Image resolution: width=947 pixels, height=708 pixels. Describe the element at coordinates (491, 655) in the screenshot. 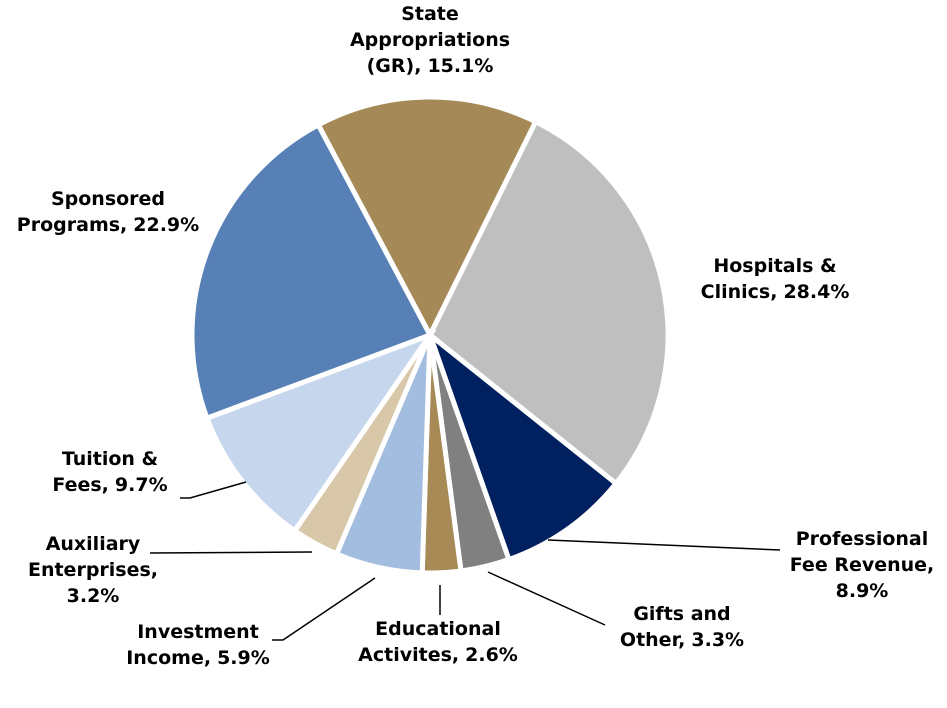

I see `value-label: 2.6%` at that location.